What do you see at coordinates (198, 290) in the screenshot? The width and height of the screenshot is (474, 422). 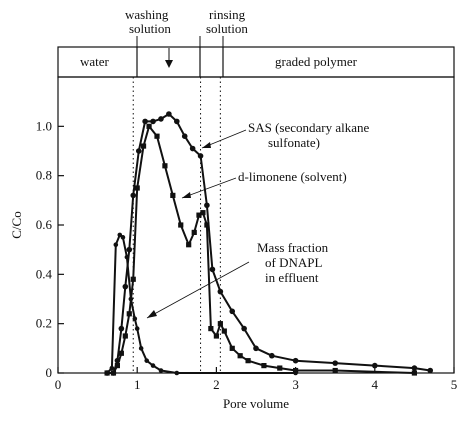 I see `annotation-dnapl-pointer` at bounding box center [198, 290].